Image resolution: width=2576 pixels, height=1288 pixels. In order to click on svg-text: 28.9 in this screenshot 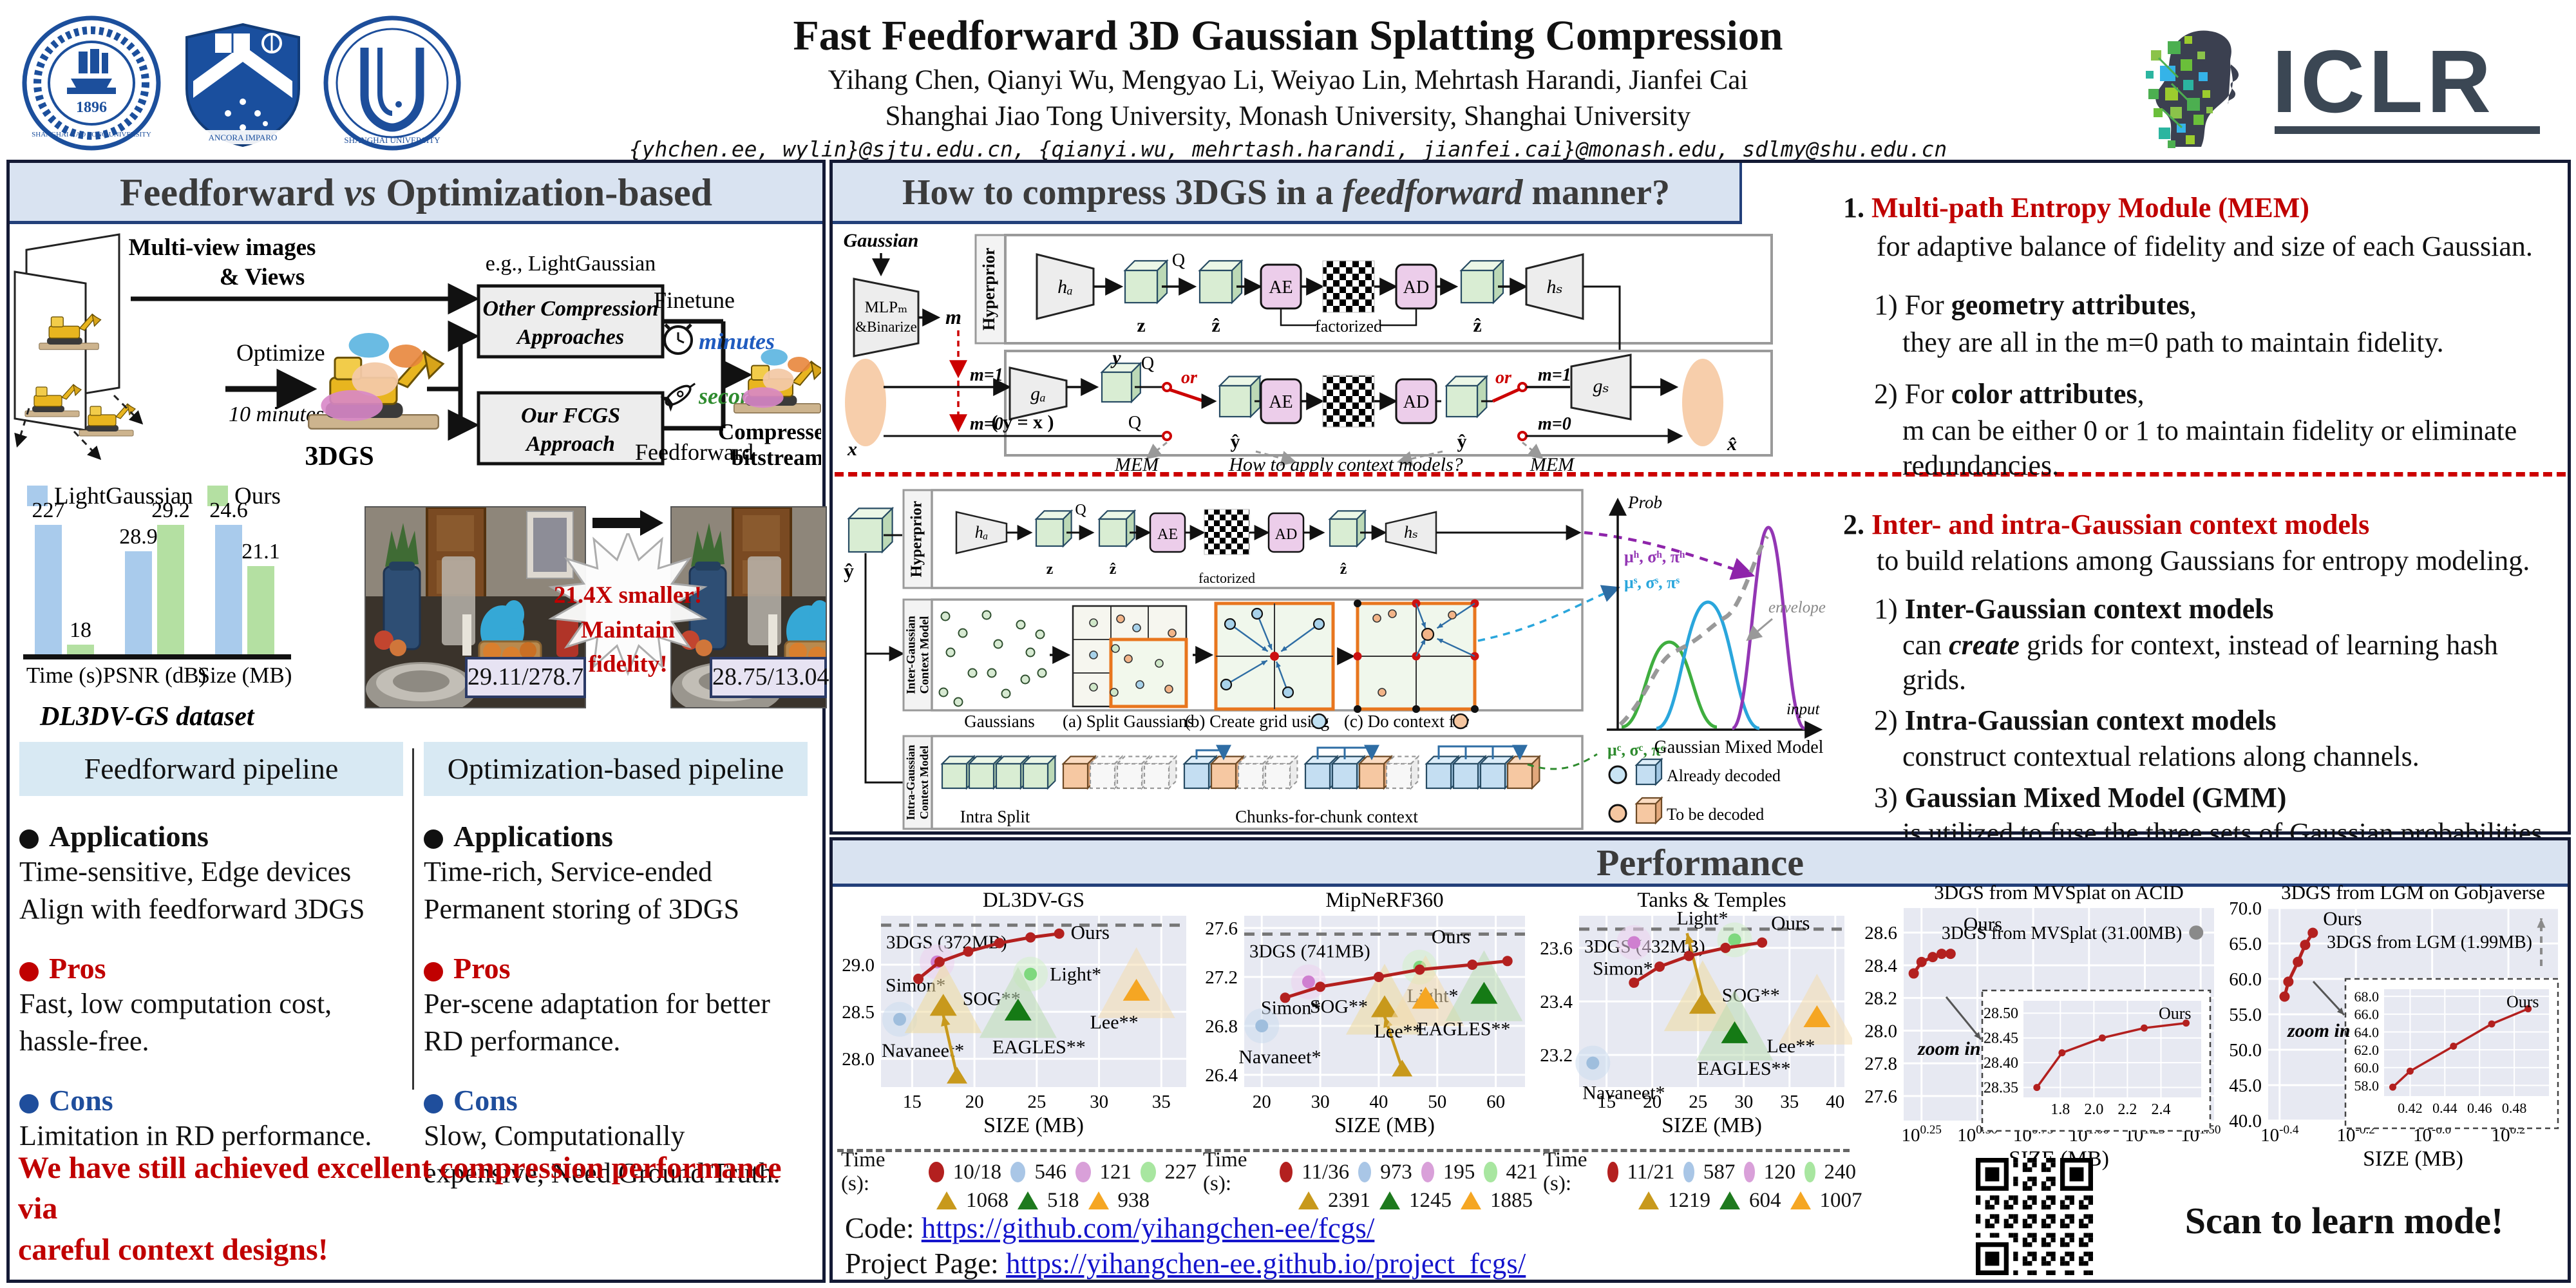, I will do `click(139, 537)`.